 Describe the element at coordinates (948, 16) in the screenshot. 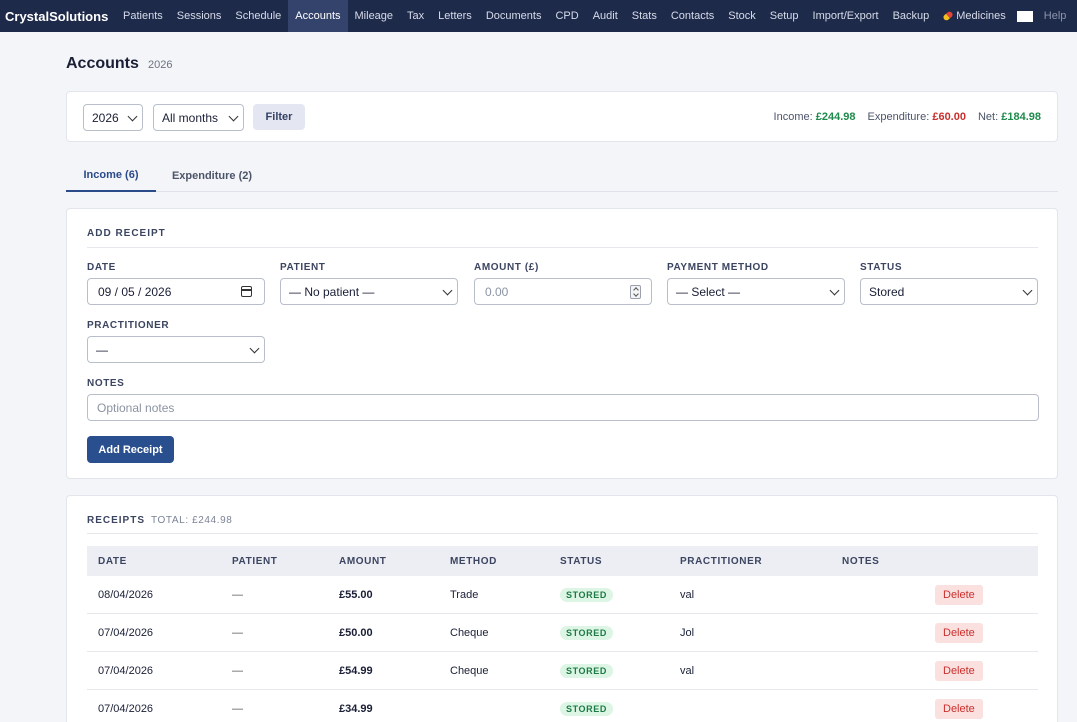

I see `pill-icon` at that location.